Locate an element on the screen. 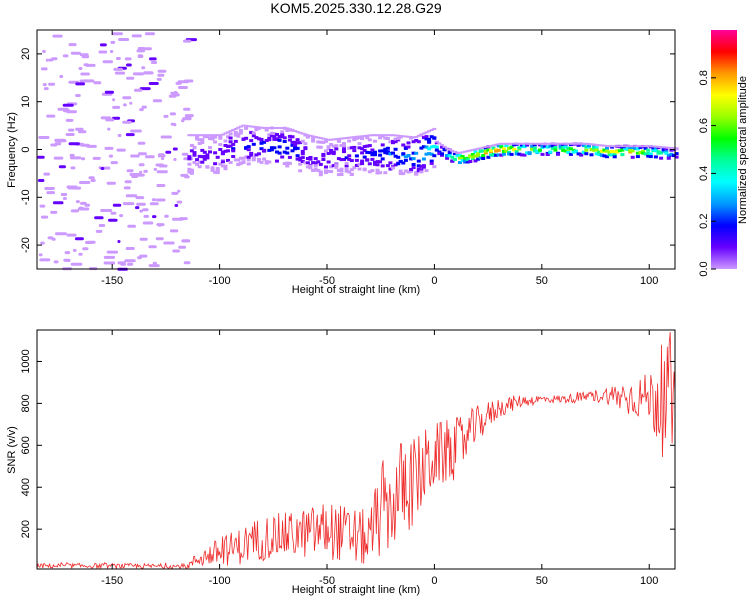  snr-x-label: Height of straight line (km) is located at coordinates (356, 590).